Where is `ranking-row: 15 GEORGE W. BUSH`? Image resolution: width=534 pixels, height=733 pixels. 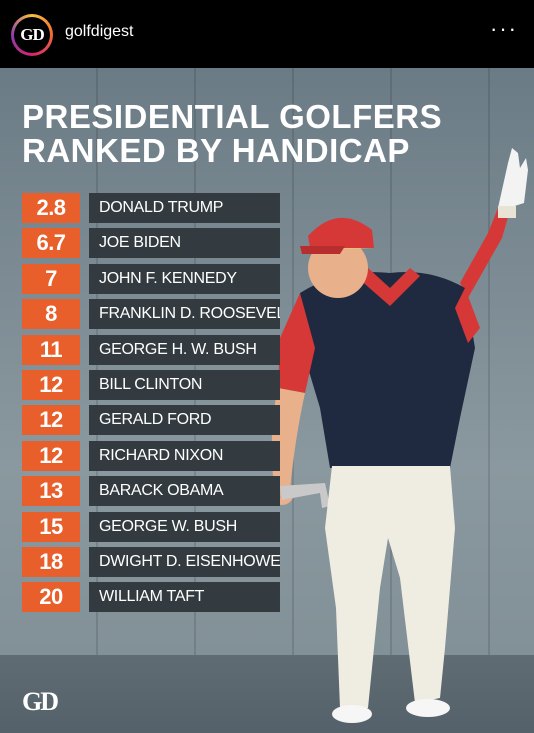
ranking-row: 15 GEORGE W. BUSH is located at coordinates (151, 526).